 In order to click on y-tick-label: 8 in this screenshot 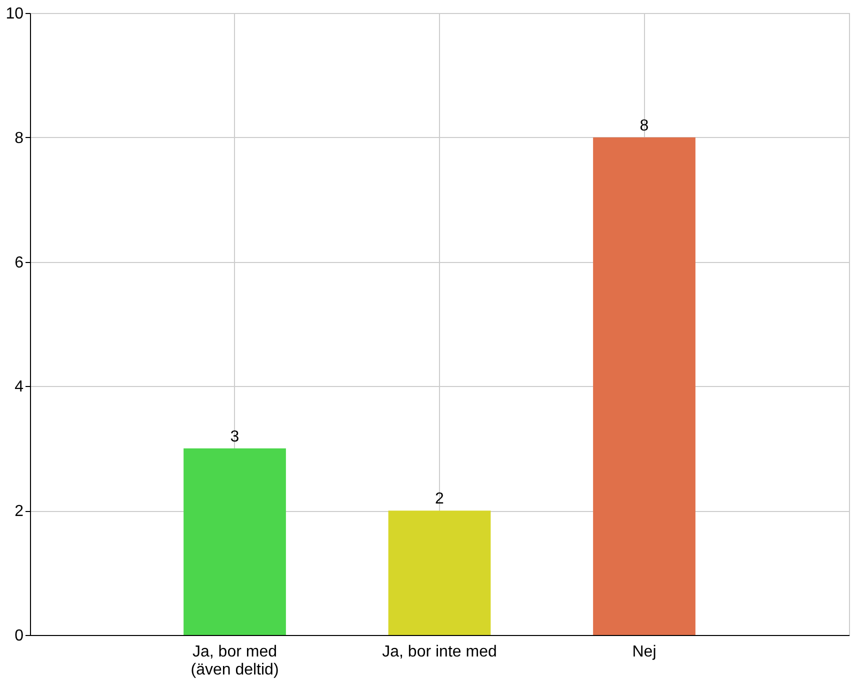, I will do `click(19, 138)`.